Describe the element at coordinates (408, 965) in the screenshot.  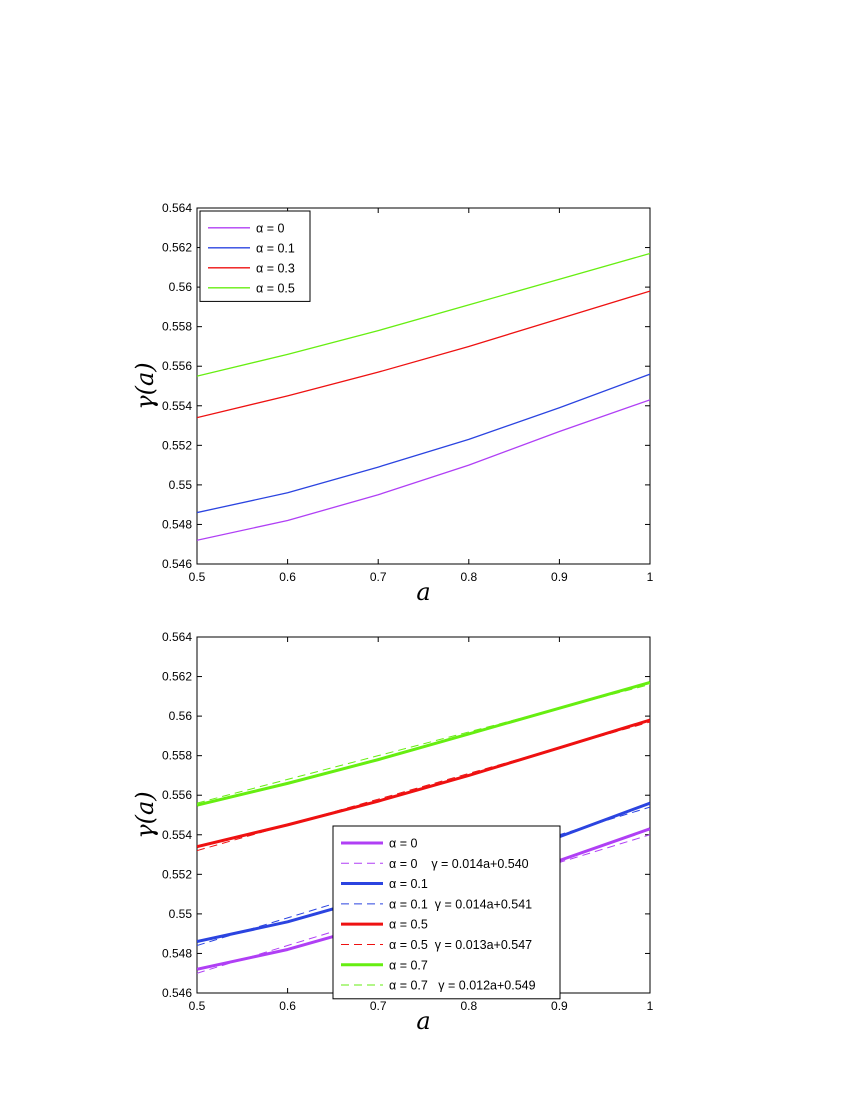
I see `legend-label: α = 0.7` at that location.